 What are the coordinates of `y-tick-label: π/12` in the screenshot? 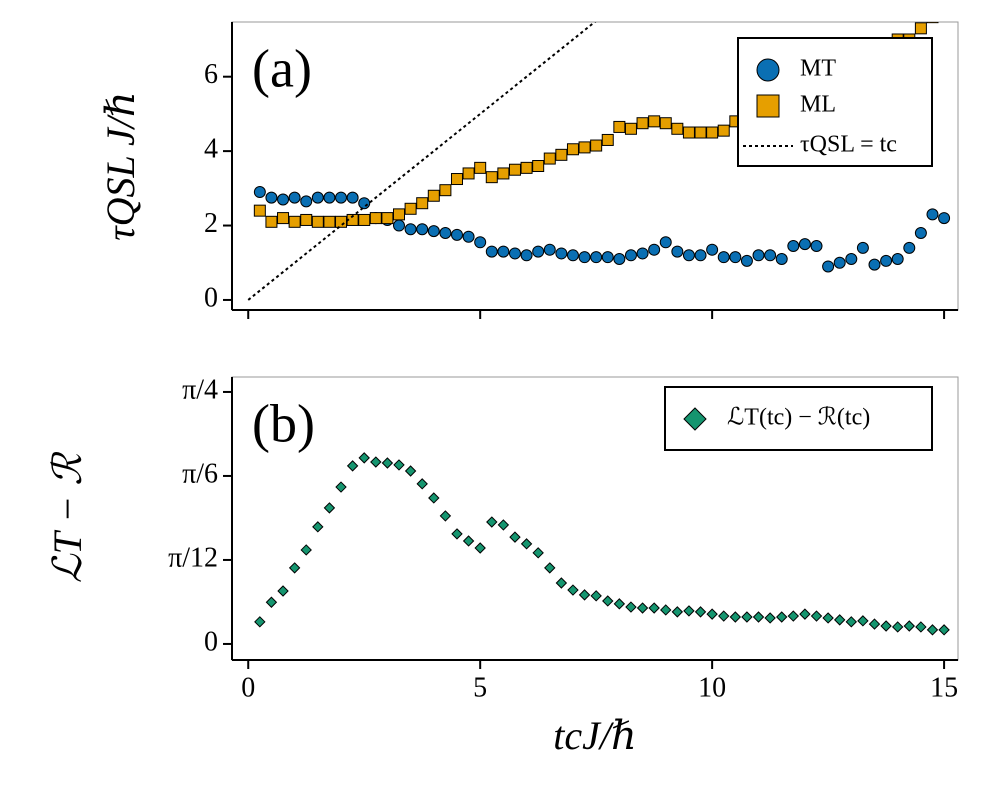 It's located at (193, 557).